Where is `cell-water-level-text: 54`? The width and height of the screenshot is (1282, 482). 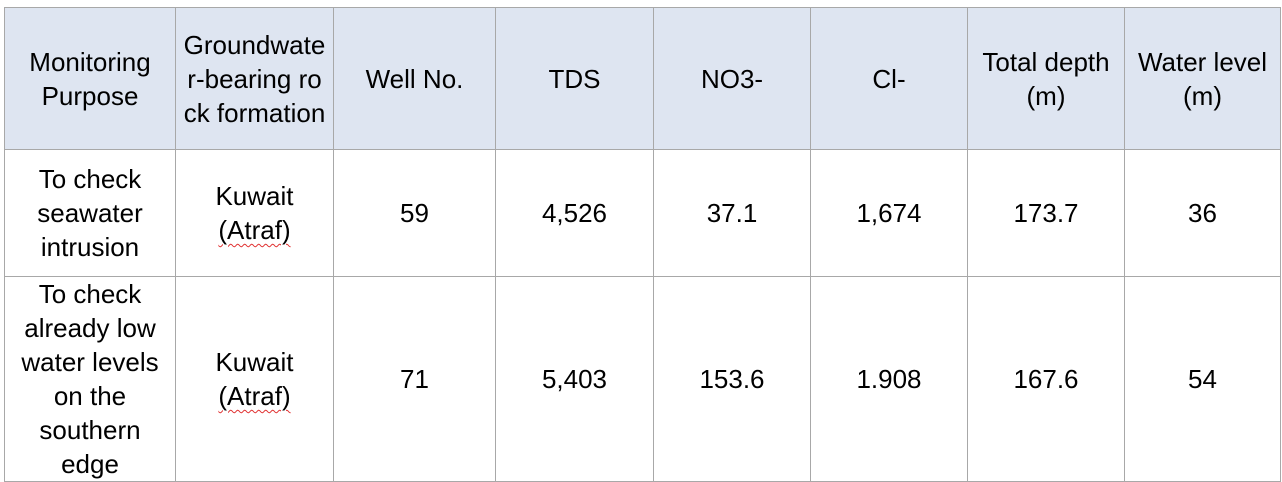
cell-water-level-text: 54 is located at coordinates (1202, 379).